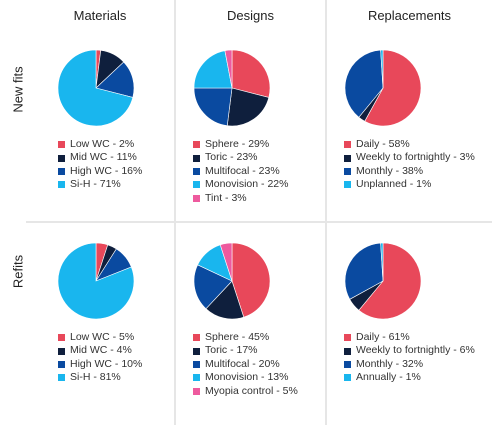  Describe the element at coordinates (18, 271) in the screenshot. I see `row-heading-refits: Refits` at that location.